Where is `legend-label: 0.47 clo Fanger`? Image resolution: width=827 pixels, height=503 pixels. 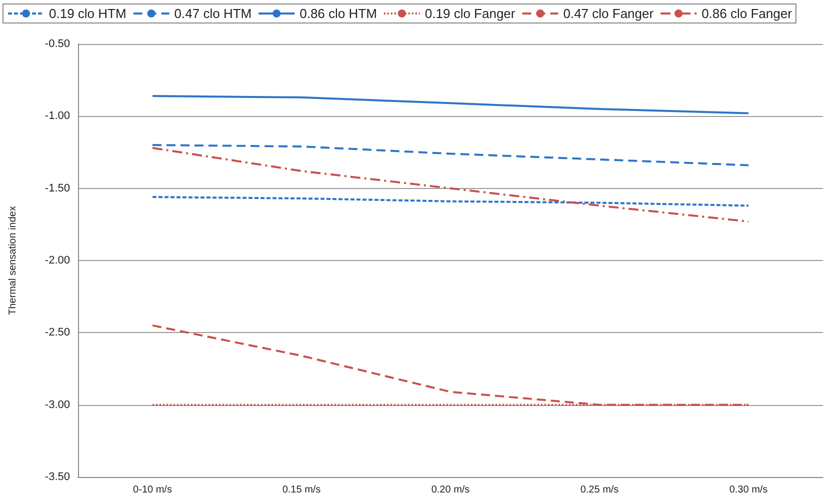
legend-label: 0.47 clo Fanger is located at coordinates (608, 13).